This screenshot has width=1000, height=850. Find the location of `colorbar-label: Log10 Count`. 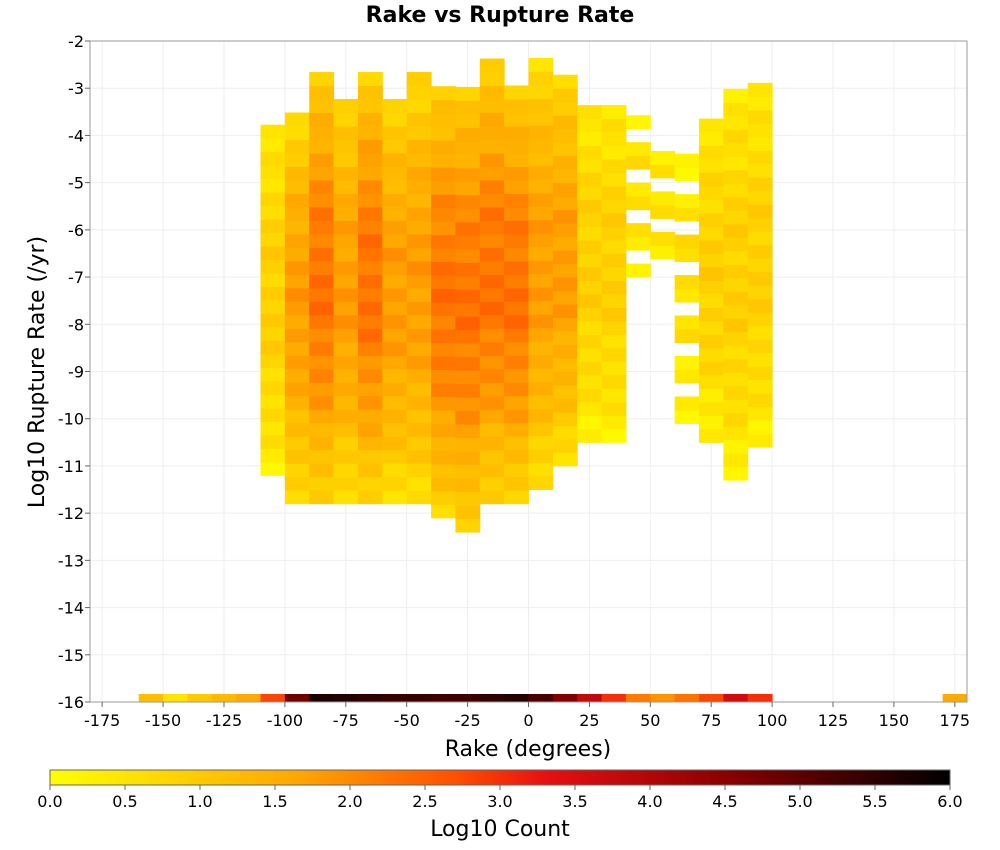

colorbar-label: Log10 Count is located at coordinates (500, 829).